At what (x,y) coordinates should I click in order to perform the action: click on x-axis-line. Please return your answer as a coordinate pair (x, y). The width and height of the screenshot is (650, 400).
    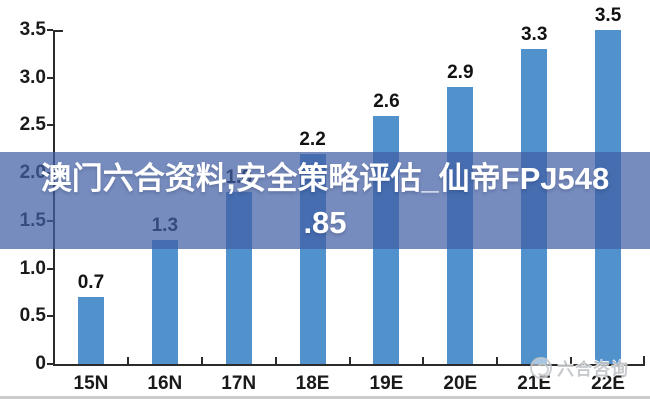
    Looking at the image, I should click on (349, 365).